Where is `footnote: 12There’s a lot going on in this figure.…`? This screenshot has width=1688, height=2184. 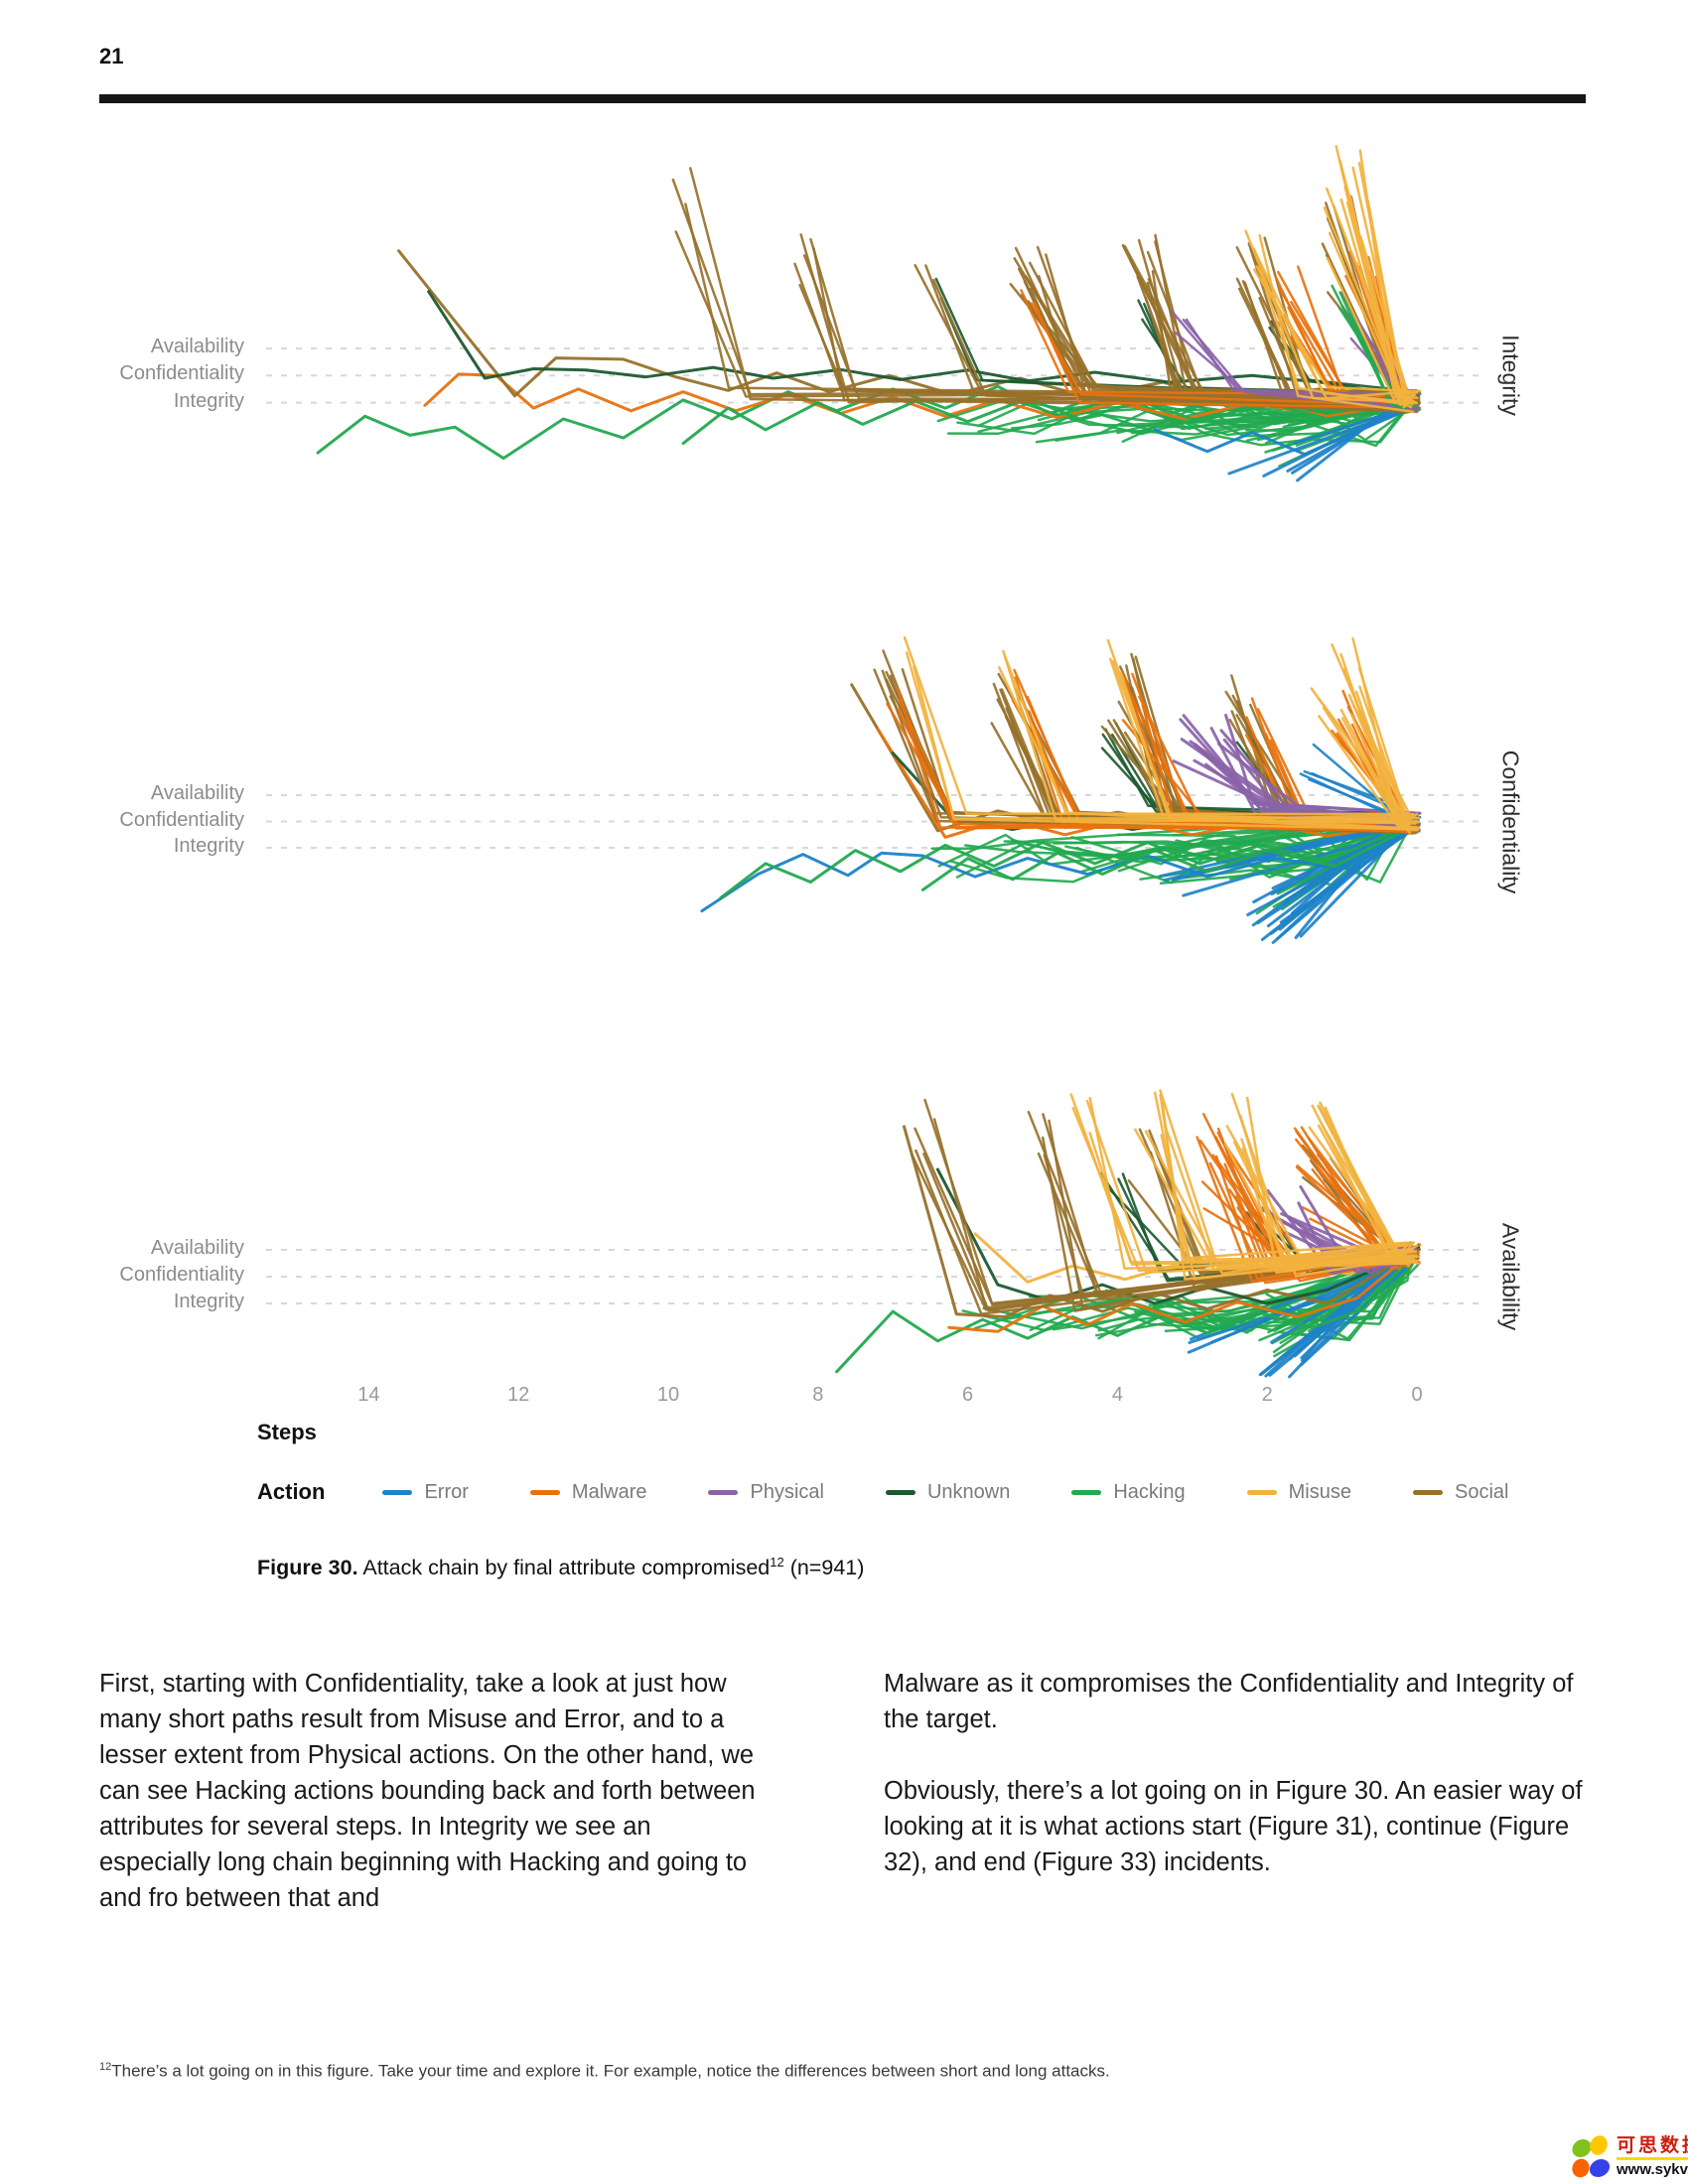 footnote: 12There’s a lot going on in this figure.… is located at coordinates (604, 2071).